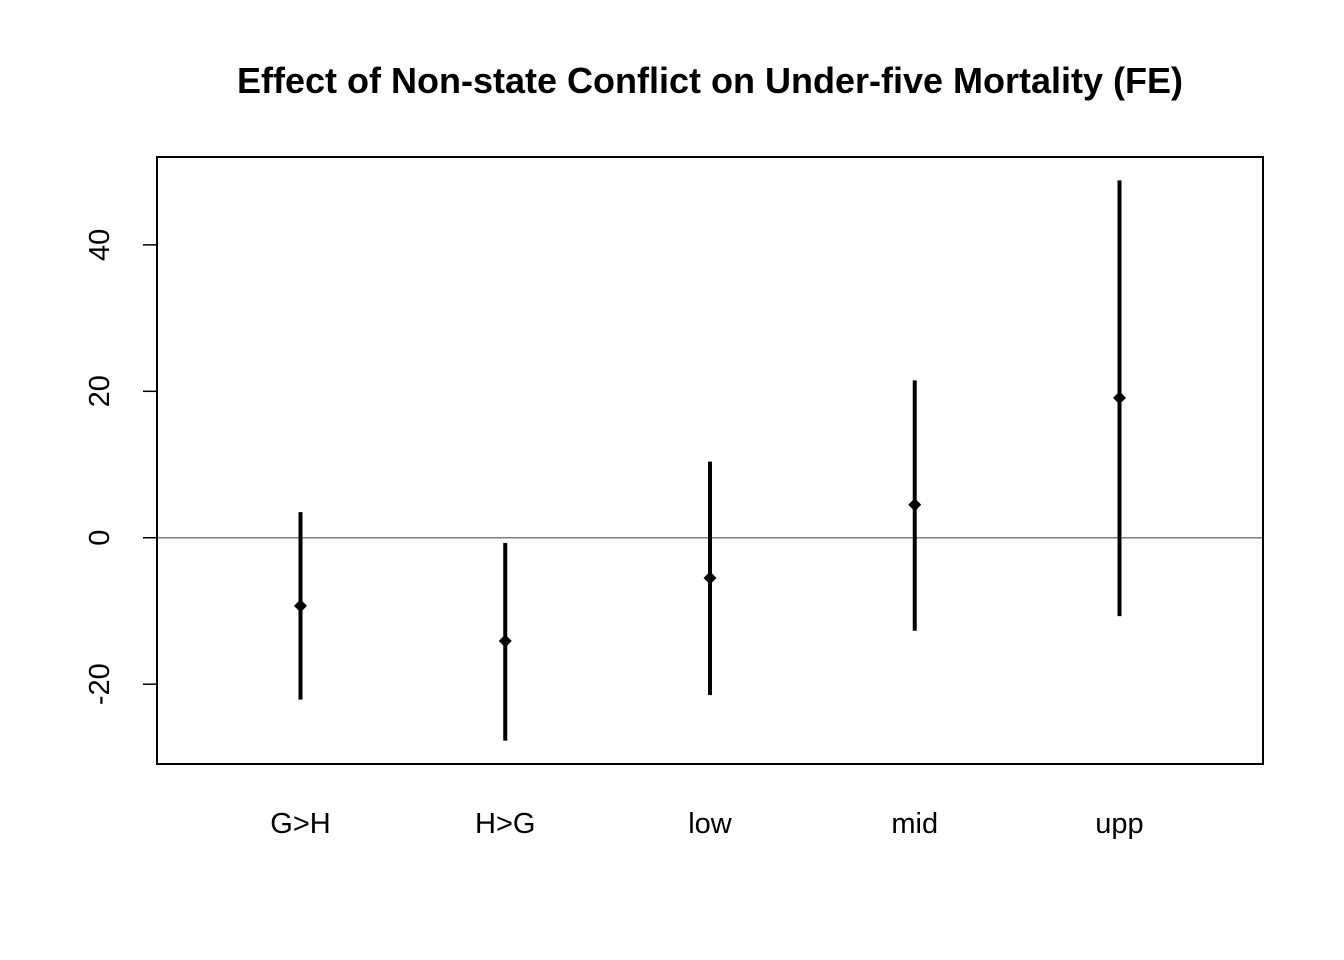 The image size is (1344, 960). What do you see at coordinates (914, 824) in the screenshot?
I see `x-tick-label-3: mid` at bounding box center [914, 824].